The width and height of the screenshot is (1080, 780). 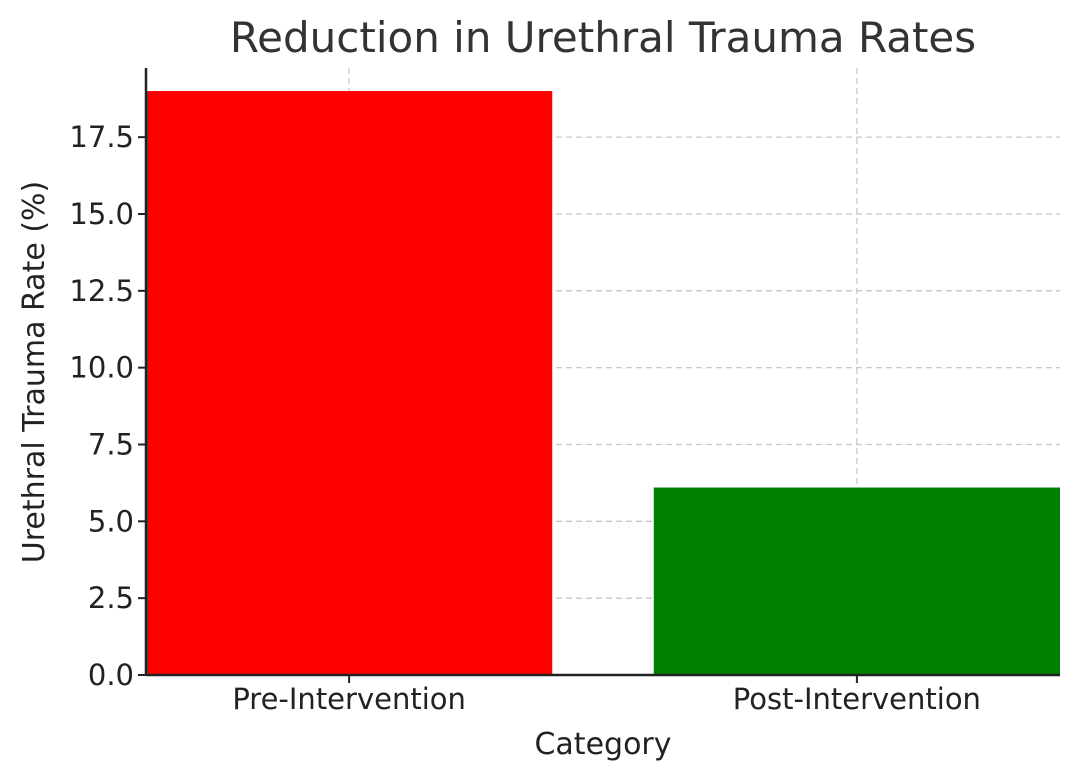 What do you see at coordinates (34, 372) in the screenshot?
I see `y-axis-label: Urethral Trauma Rate (%)` at bounding box center [34, 372].